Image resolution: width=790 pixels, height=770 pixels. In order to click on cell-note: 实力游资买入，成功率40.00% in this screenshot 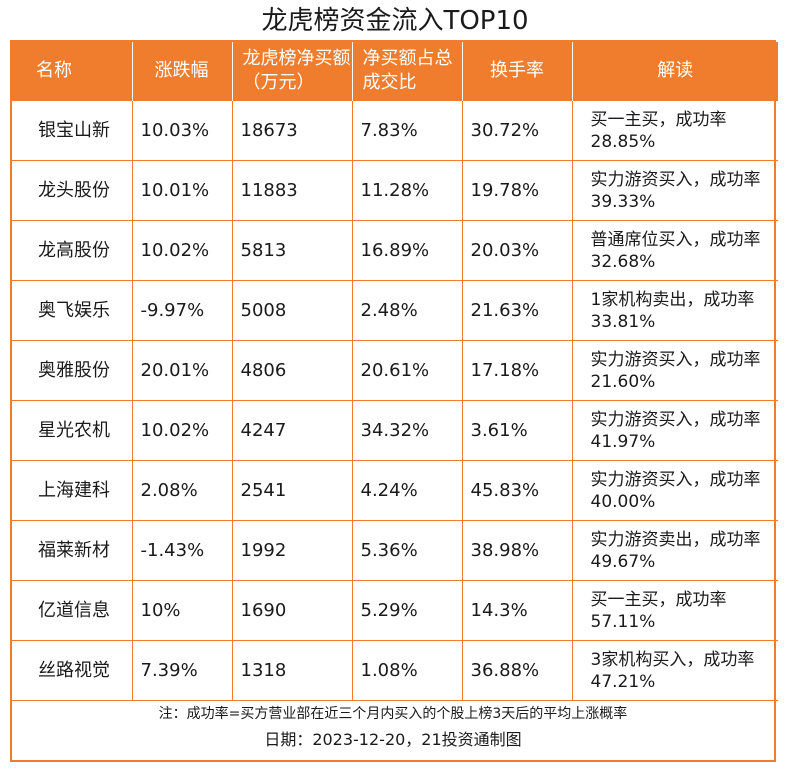, I will do `click(674, 490)`.